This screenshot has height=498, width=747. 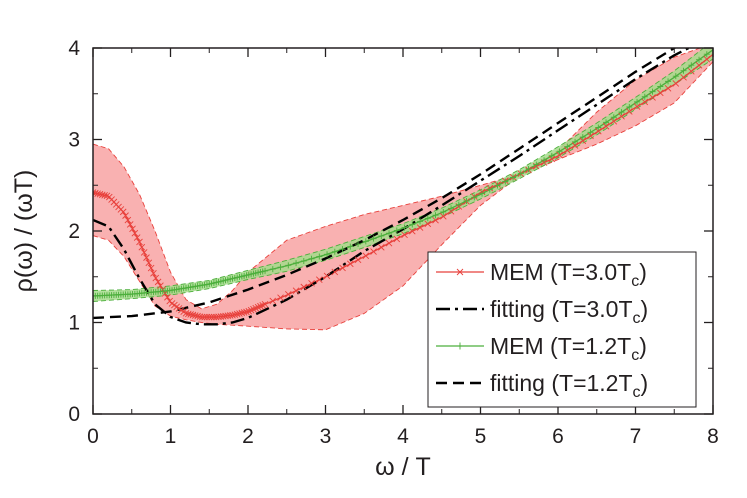 I want to click on y-tick-label: 3, so click(x=74, y=140).